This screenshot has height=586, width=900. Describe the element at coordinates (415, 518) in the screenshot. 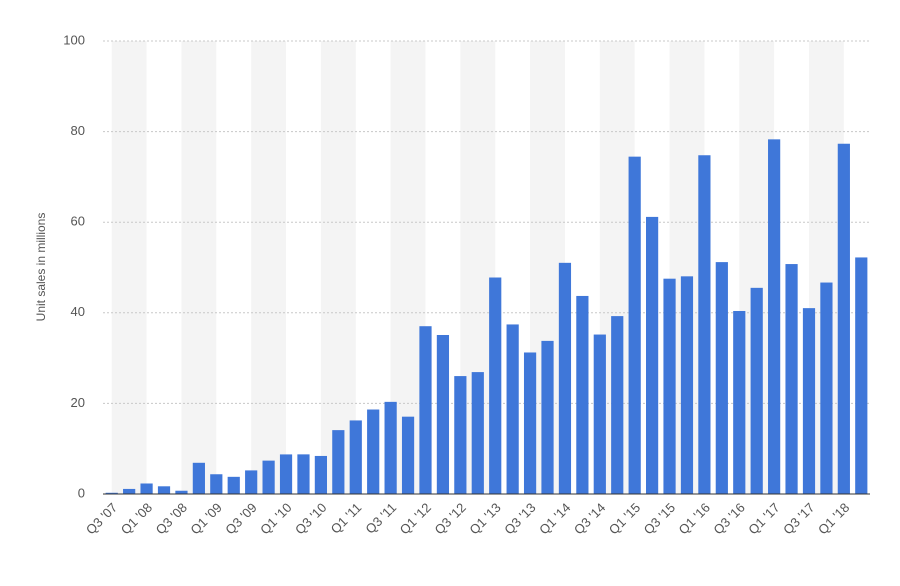

I see `x-tick-label: Q1 '12` at that location.